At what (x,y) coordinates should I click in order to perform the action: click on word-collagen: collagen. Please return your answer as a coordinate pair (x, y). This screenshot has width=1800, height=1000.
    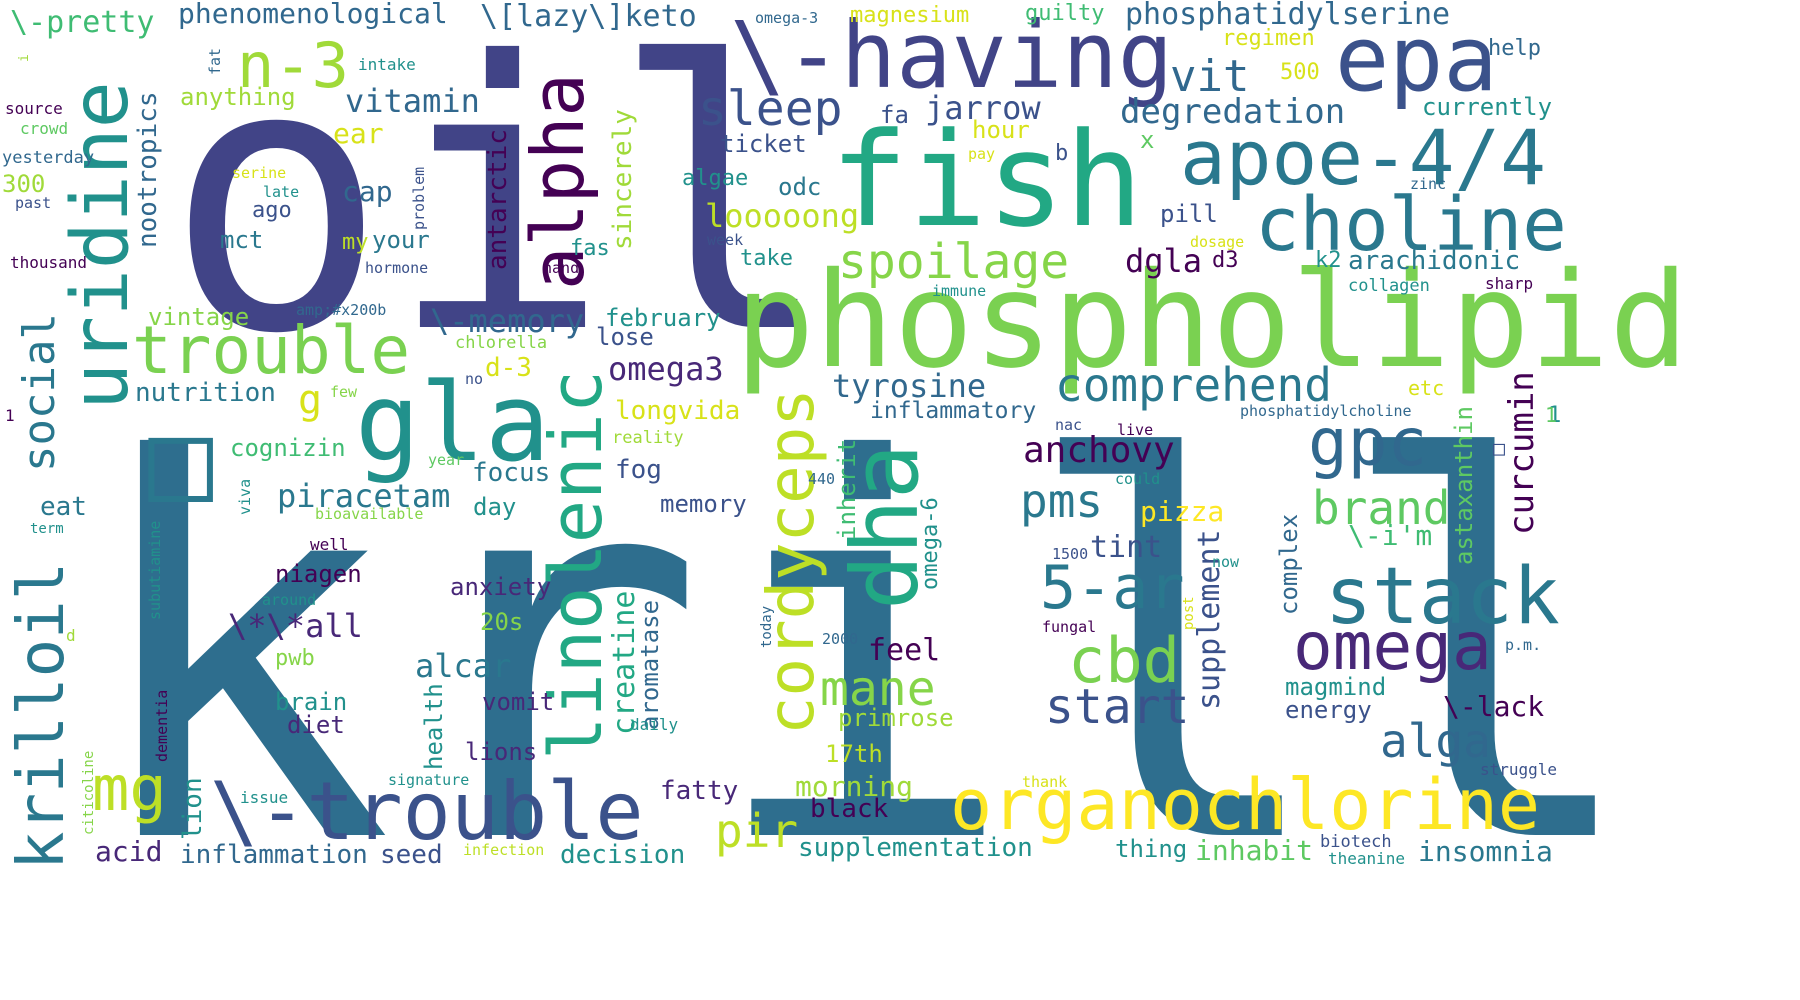
    Looking at the image, I should click on (1389, 286).